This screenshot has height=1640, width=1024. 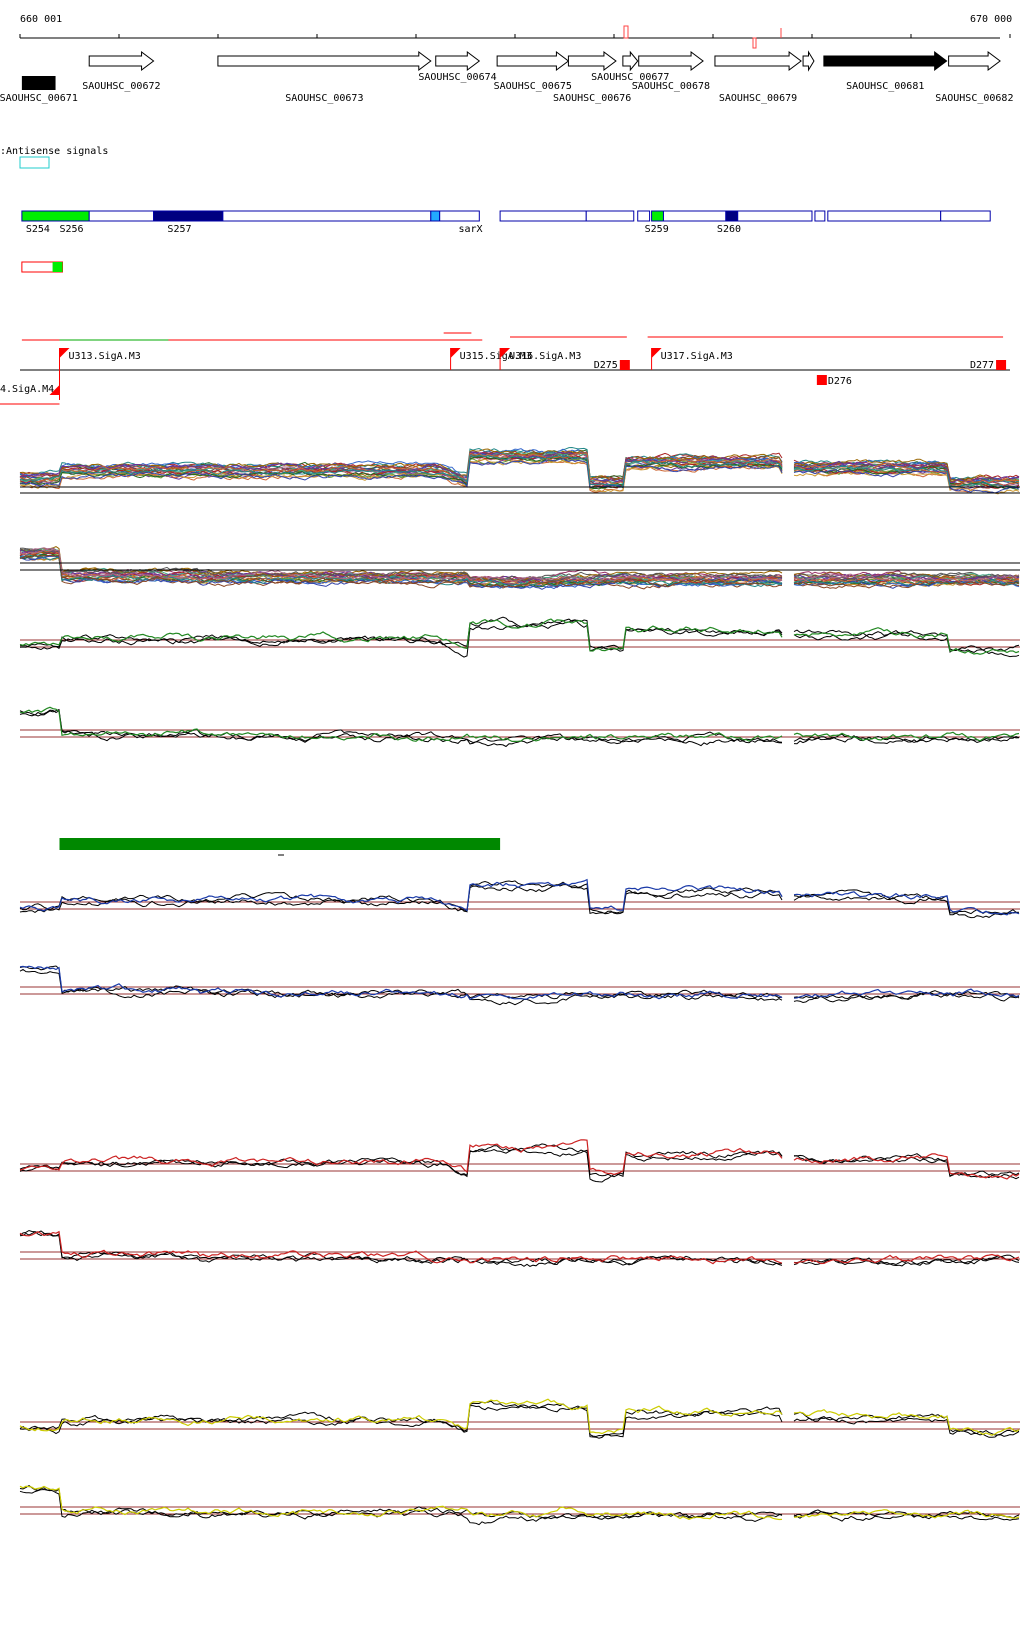 What do you see at coordinates (457, 77) in the screenshot?
I see `gene-label: SAOUHSC_00674` at bounding box center [457, 77].